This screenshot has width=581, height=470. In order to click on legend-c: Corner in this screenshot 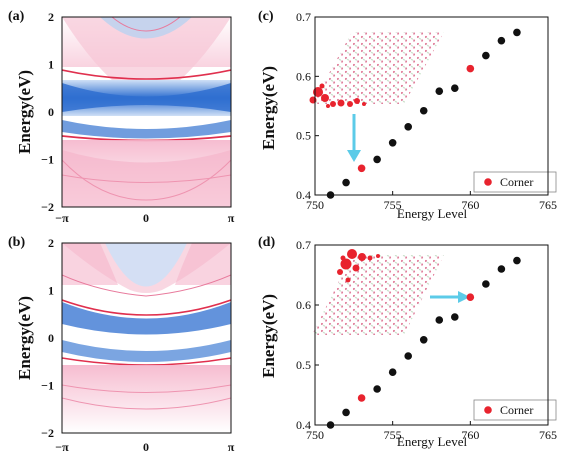, I will do `click(515, 182)`.